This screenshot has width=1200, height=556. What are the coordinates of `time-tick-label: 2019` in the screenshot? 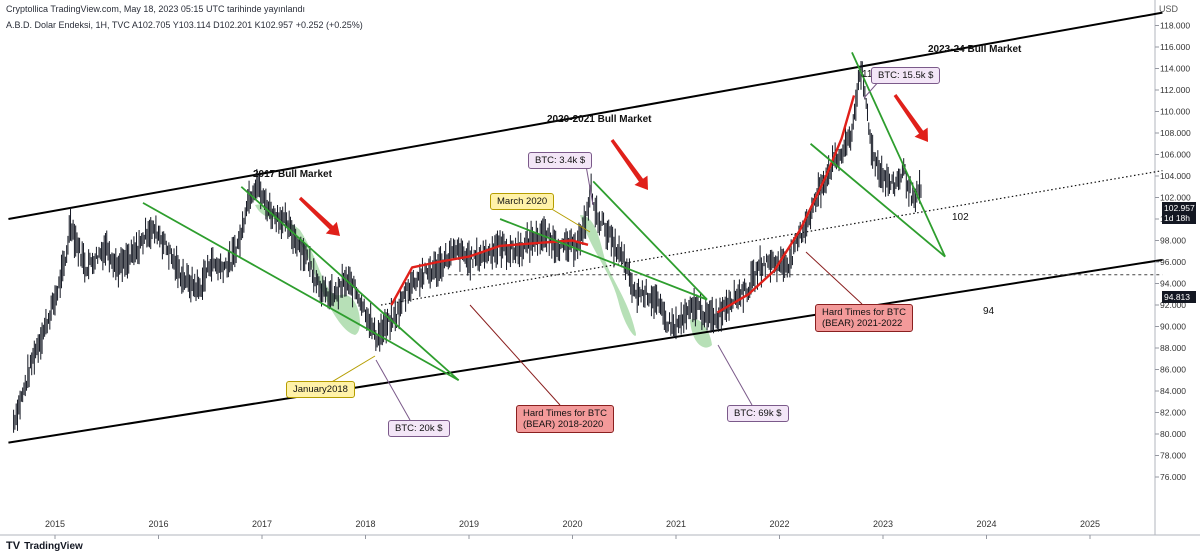 It's located at (469, 524).